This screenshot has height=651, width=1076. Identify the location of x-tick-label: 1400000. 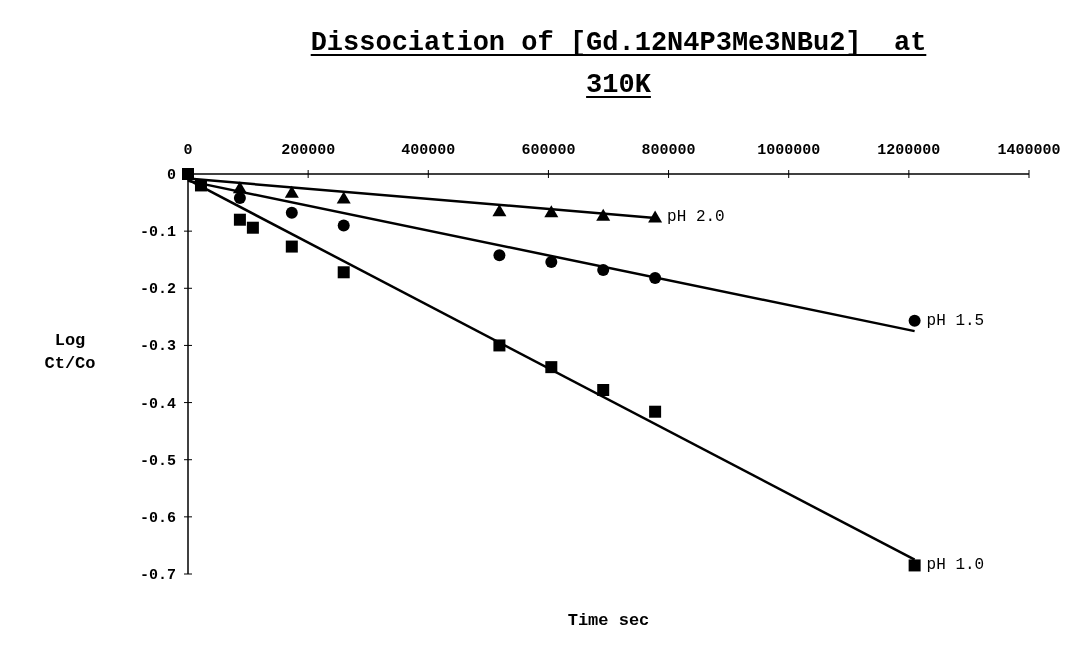
(1029, 150).